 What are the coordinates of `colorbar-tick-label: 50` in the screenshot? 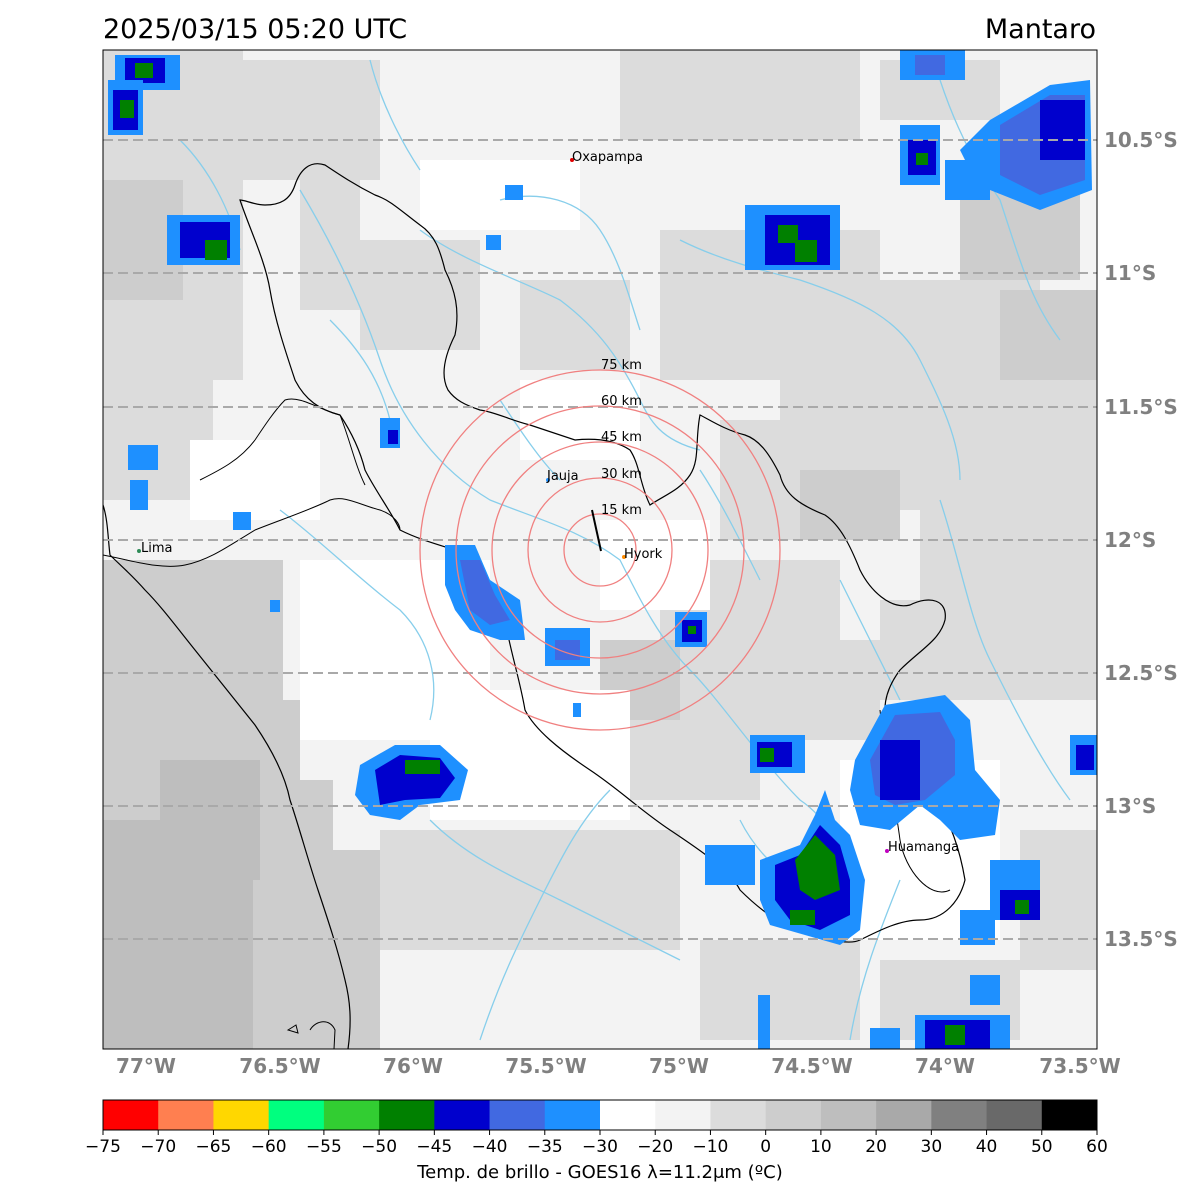 It's located at (1042, 1147).